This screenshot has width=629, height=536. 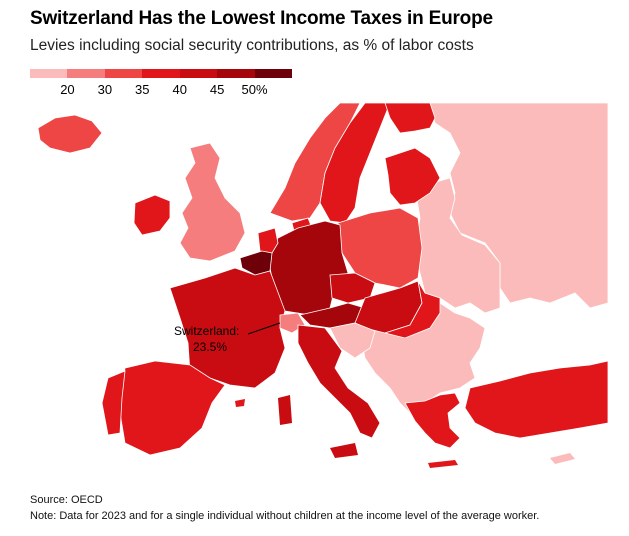 I want to click on region-turkey, so click(x=536, y=399).